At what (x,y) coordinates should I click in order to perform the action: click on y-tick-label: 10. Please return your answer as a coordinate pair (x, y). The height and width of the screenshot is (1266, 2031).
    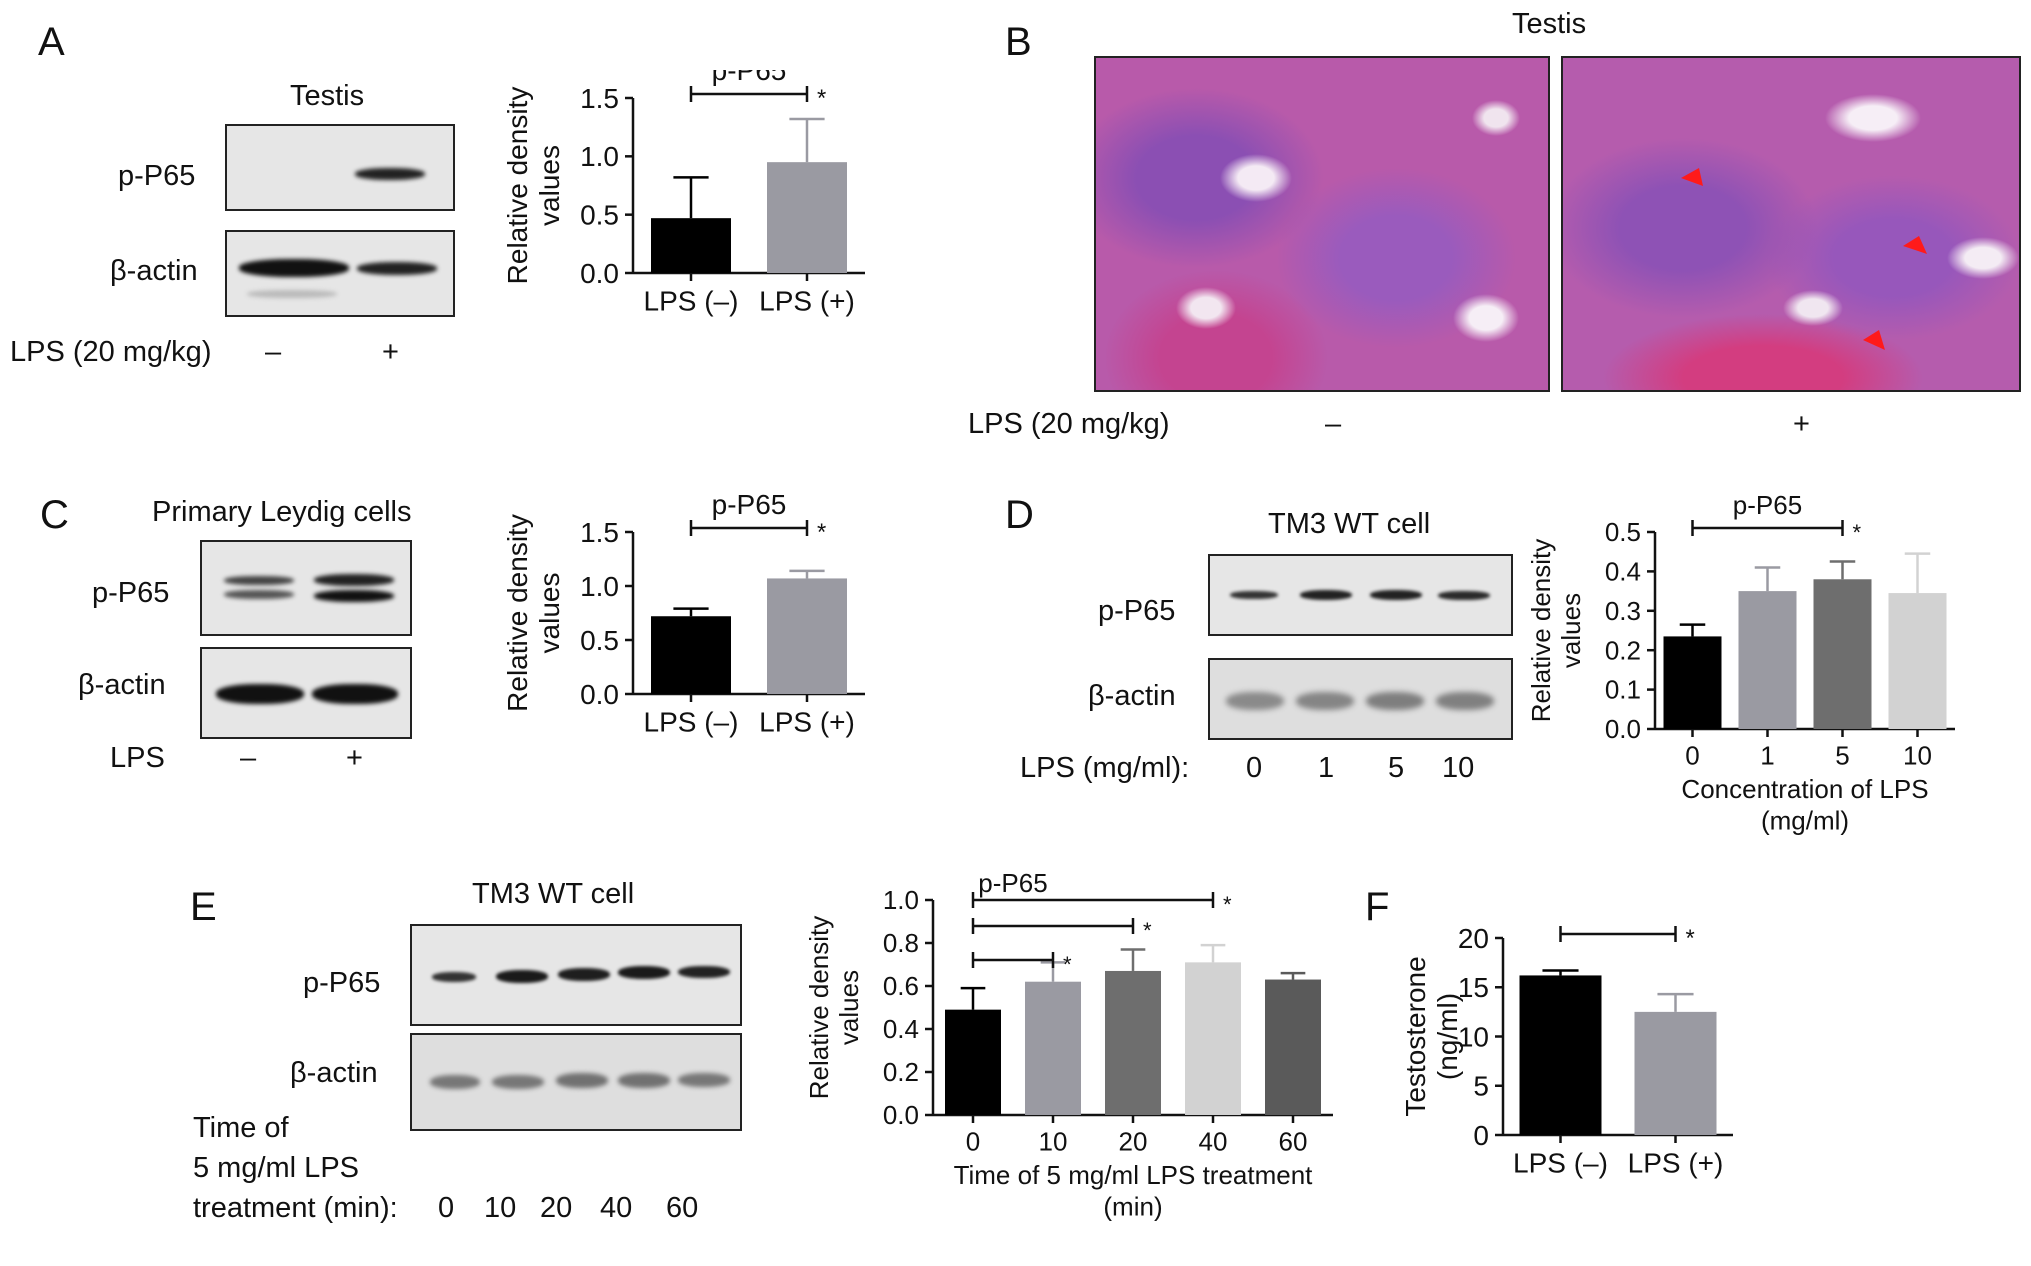
    Looking at the image, I should click on (1473, 1036).